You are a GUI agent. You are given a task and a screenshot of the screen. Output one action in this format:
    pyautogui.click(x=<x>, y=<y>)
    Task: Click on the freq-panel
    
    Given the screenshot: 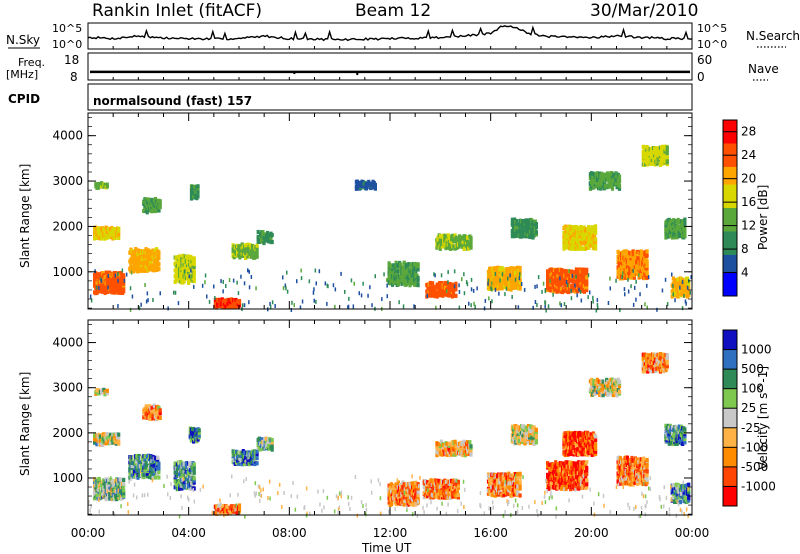 What is the action you would take?
    pyautogui.click(x=390, y=66)
    